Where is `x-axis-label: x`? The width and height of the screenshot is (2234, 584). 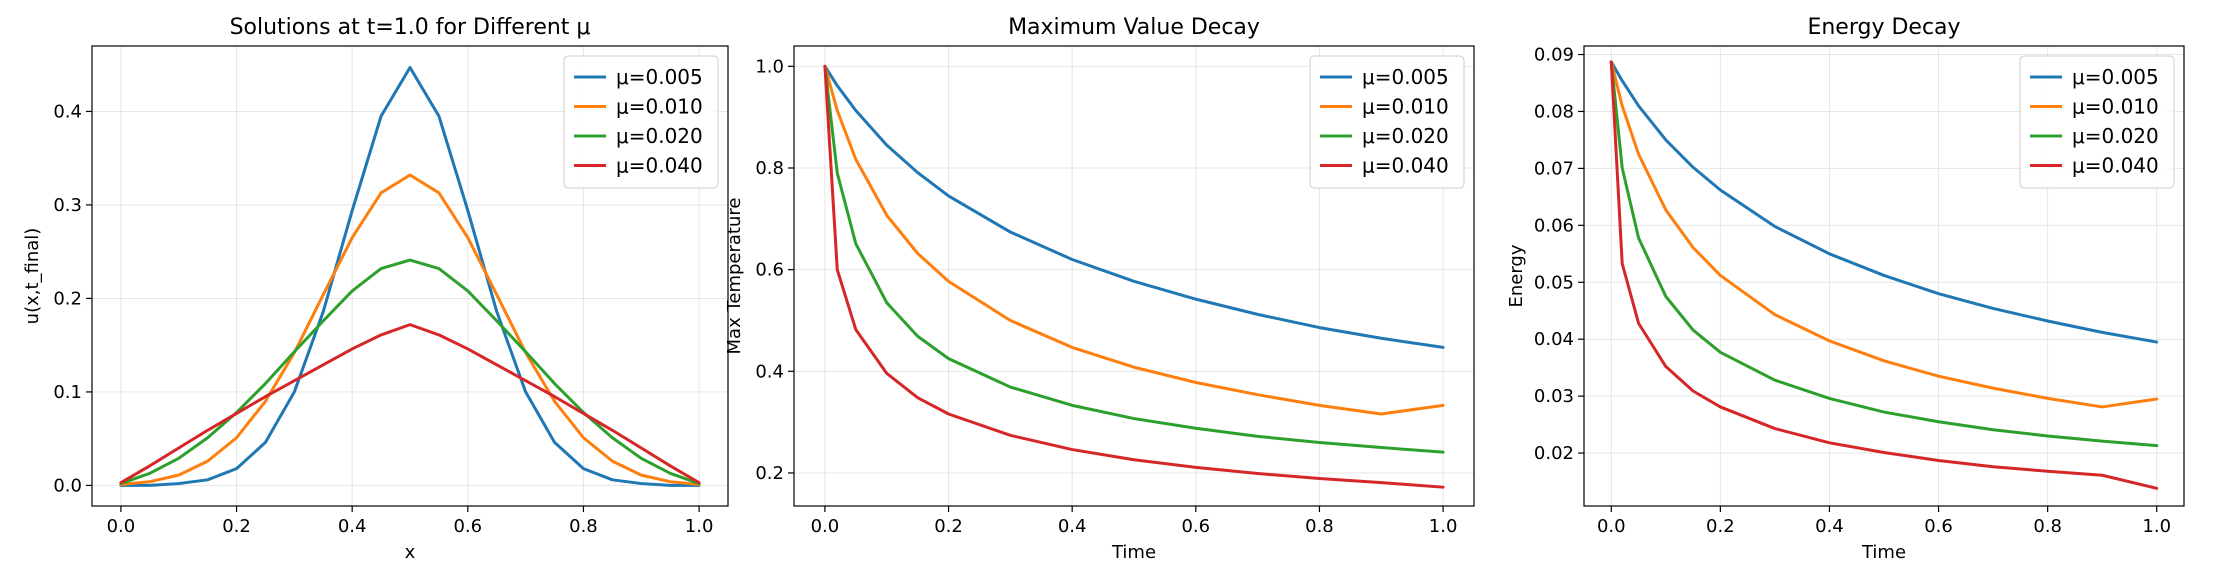 x-axis-label: x is located at coordinates (410, 552).